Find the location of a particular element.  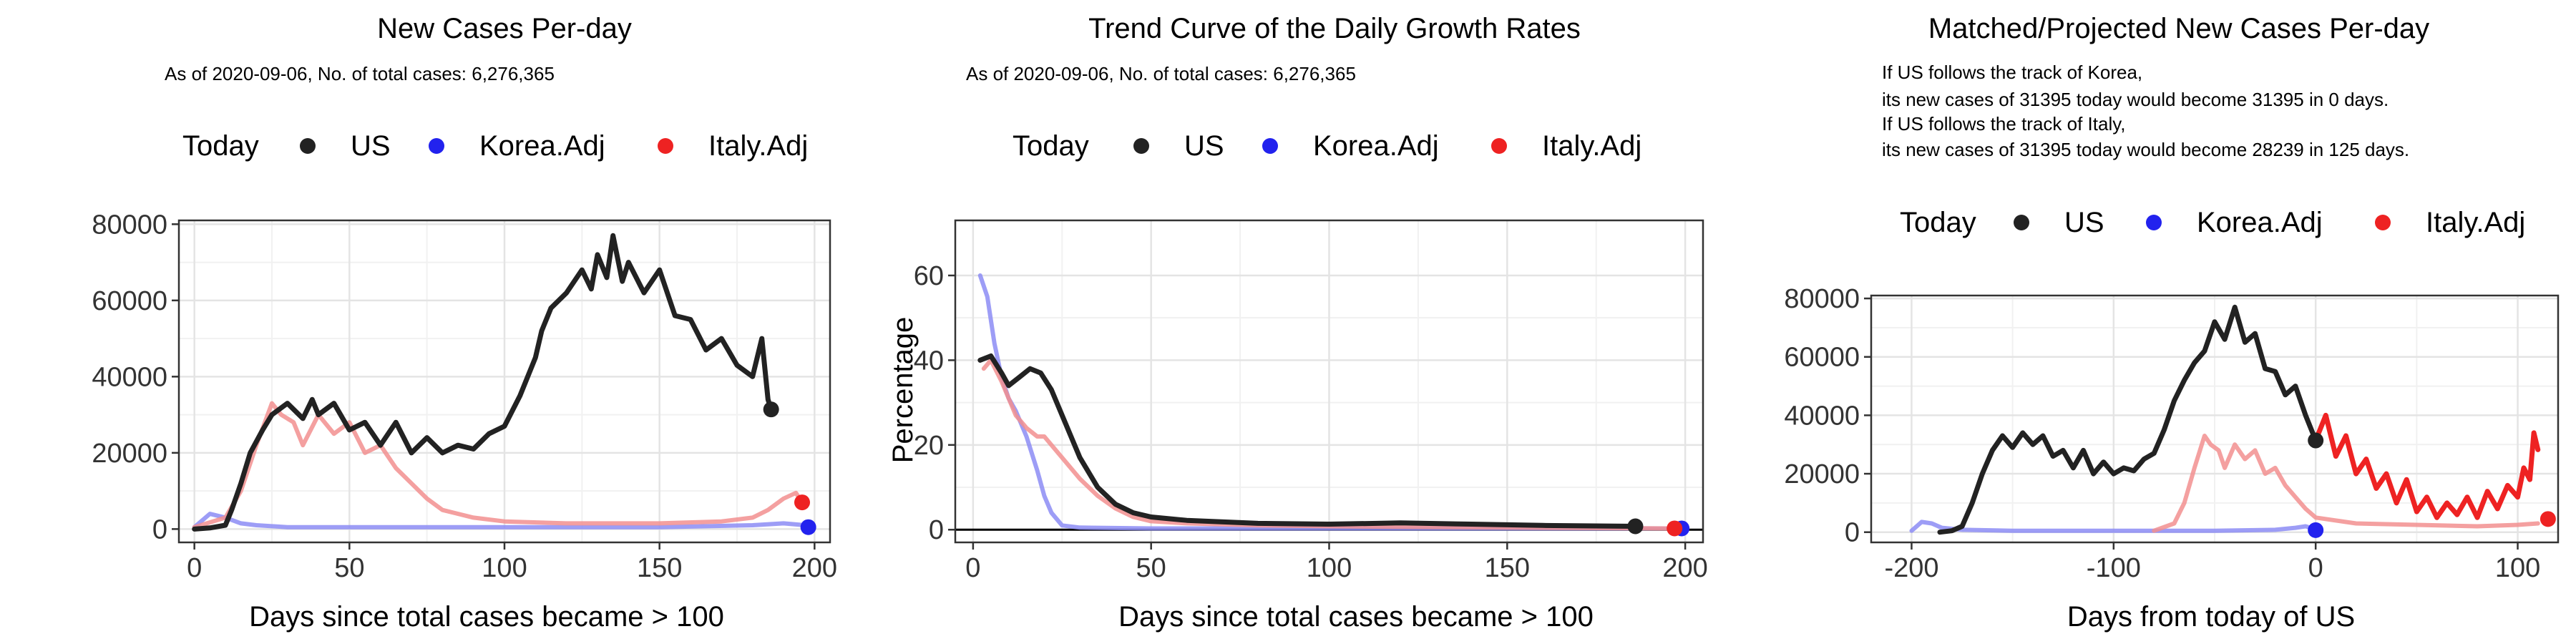

y-axis-label: Percentage is located at coordinates (903, 390).